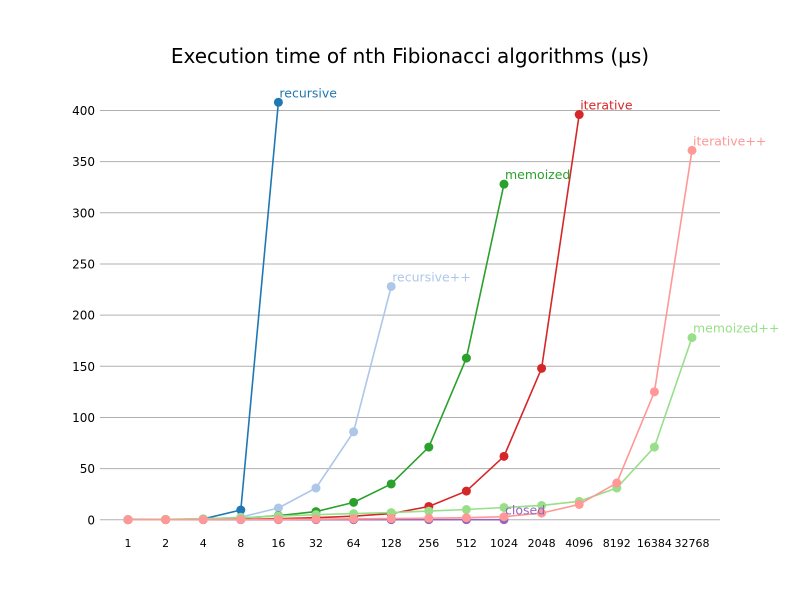 The image size is (800, 600). Describe the element at coordinates (537, 174) in the screenshot. I see `series-label: memoized` at that location.